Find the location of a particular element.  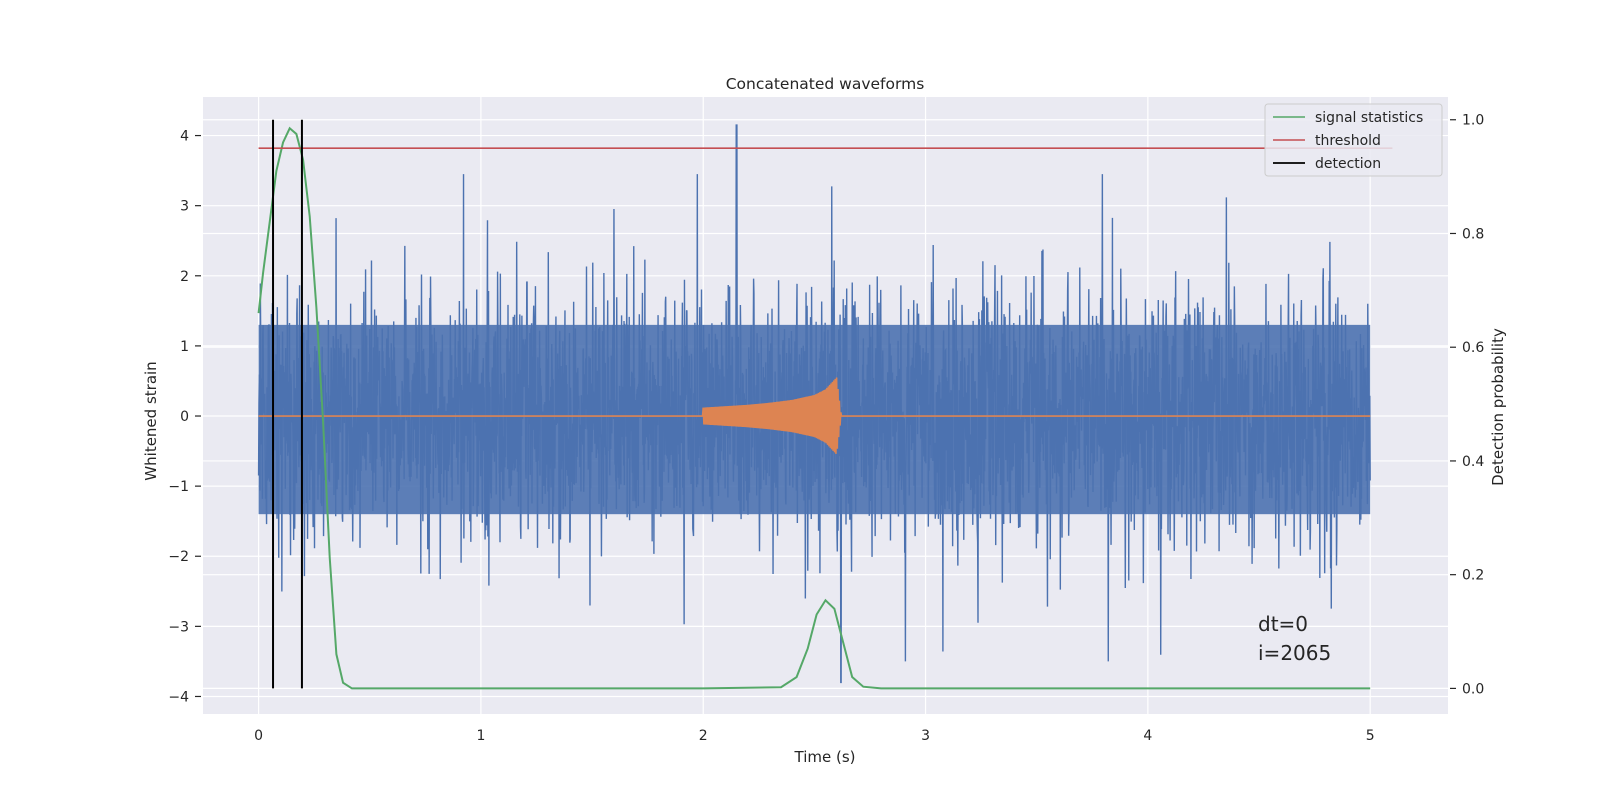

y-left-tick-label-8: 4 is located at coordinates (184, 137).